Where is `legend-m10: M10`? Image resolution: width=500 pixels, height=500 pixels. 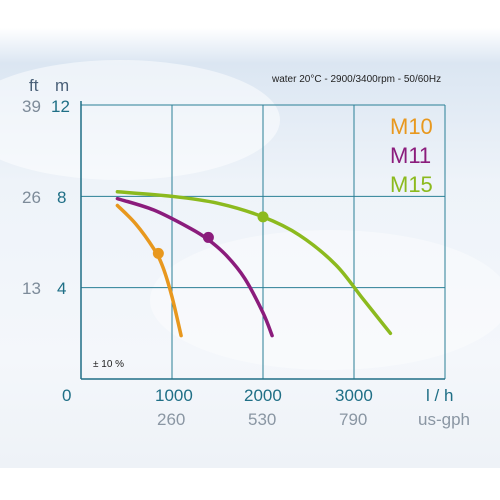 legend-m10: M10 is located at coordinates (411, 126).